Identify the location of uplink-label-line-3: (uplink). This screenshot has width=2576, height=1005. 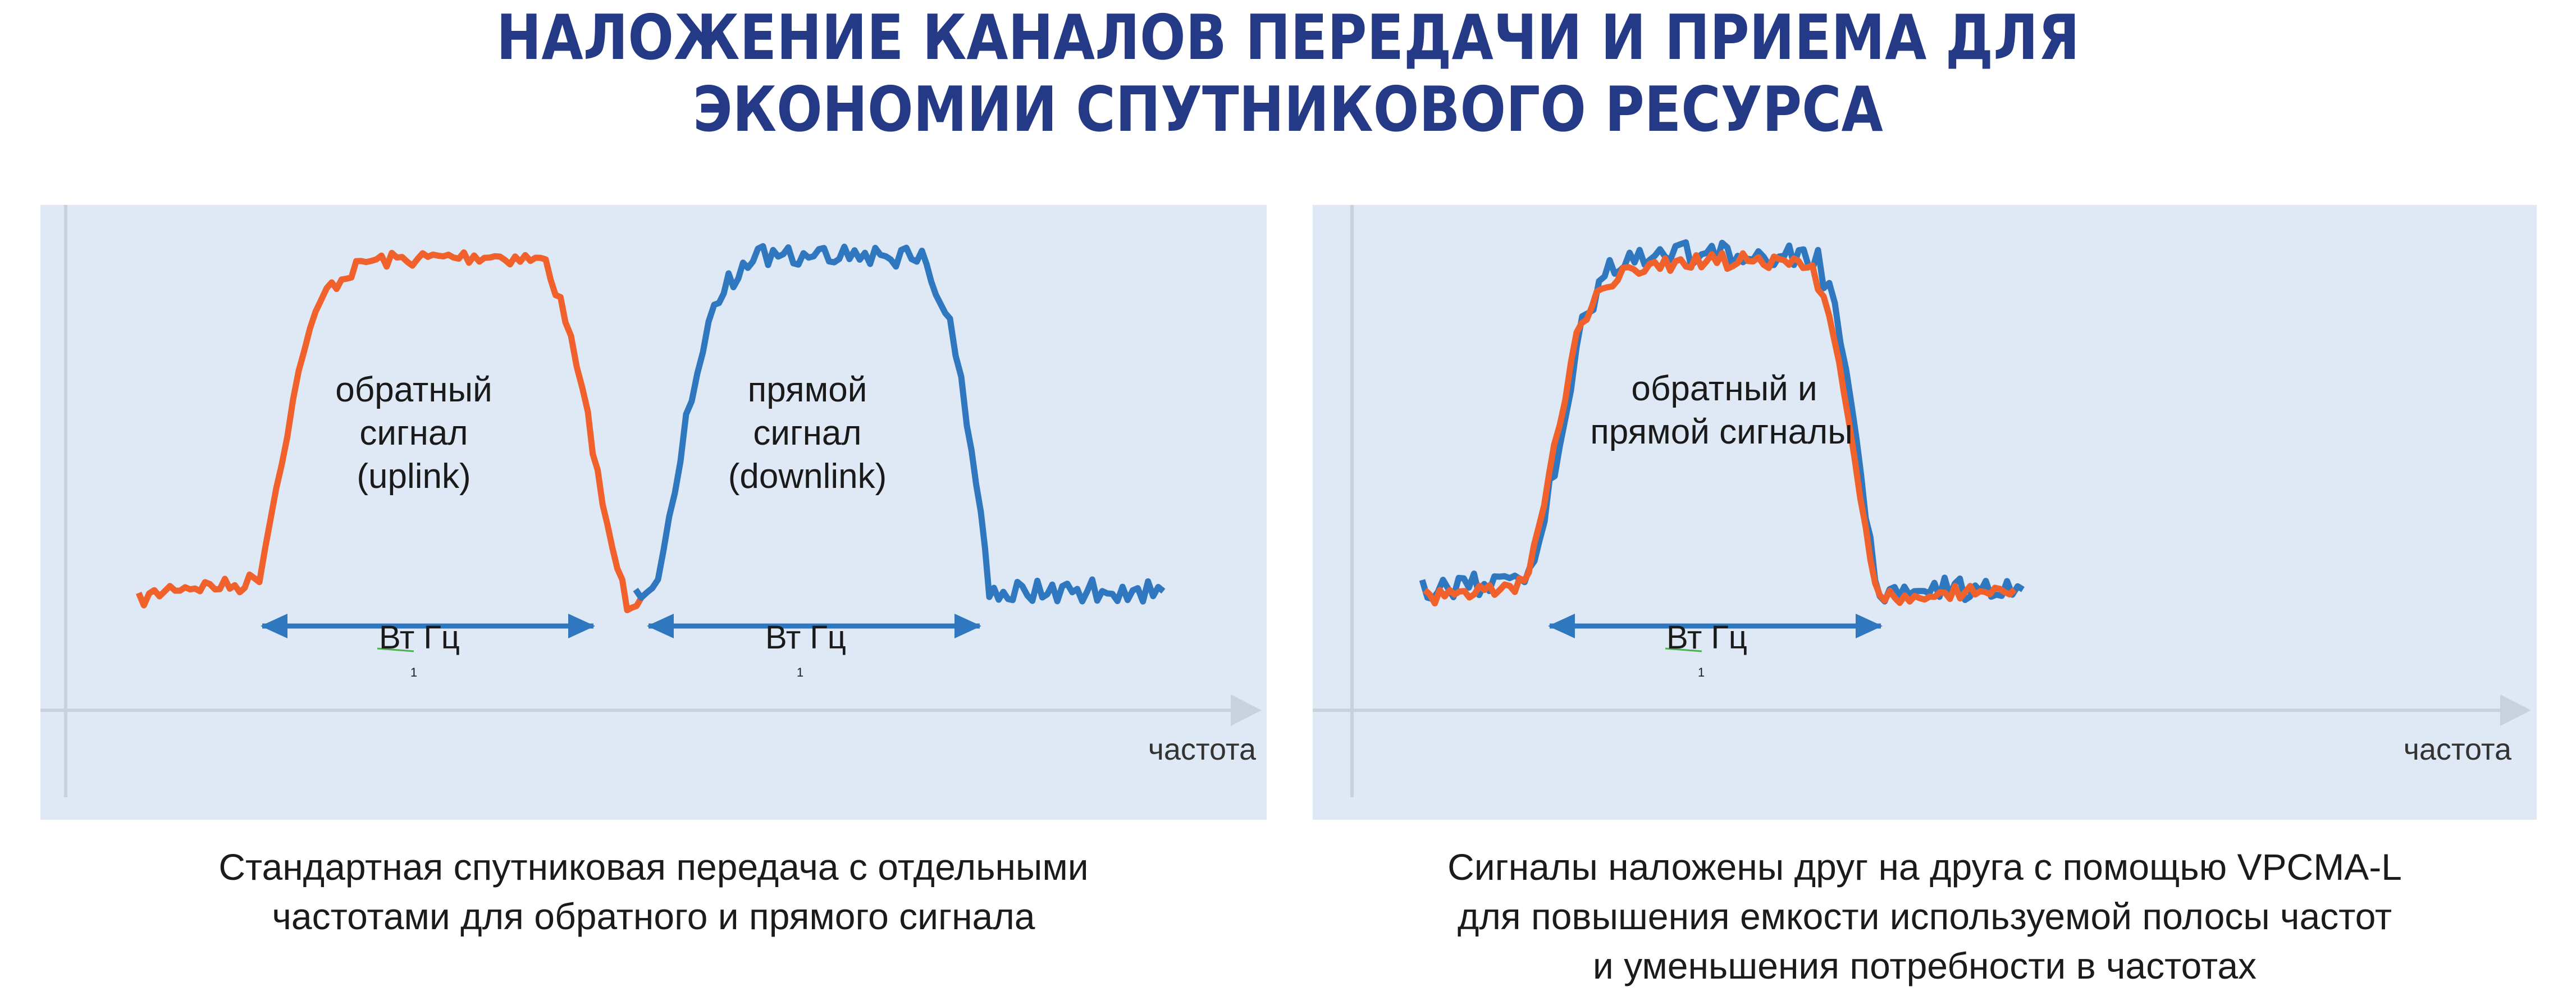
(414, 476).